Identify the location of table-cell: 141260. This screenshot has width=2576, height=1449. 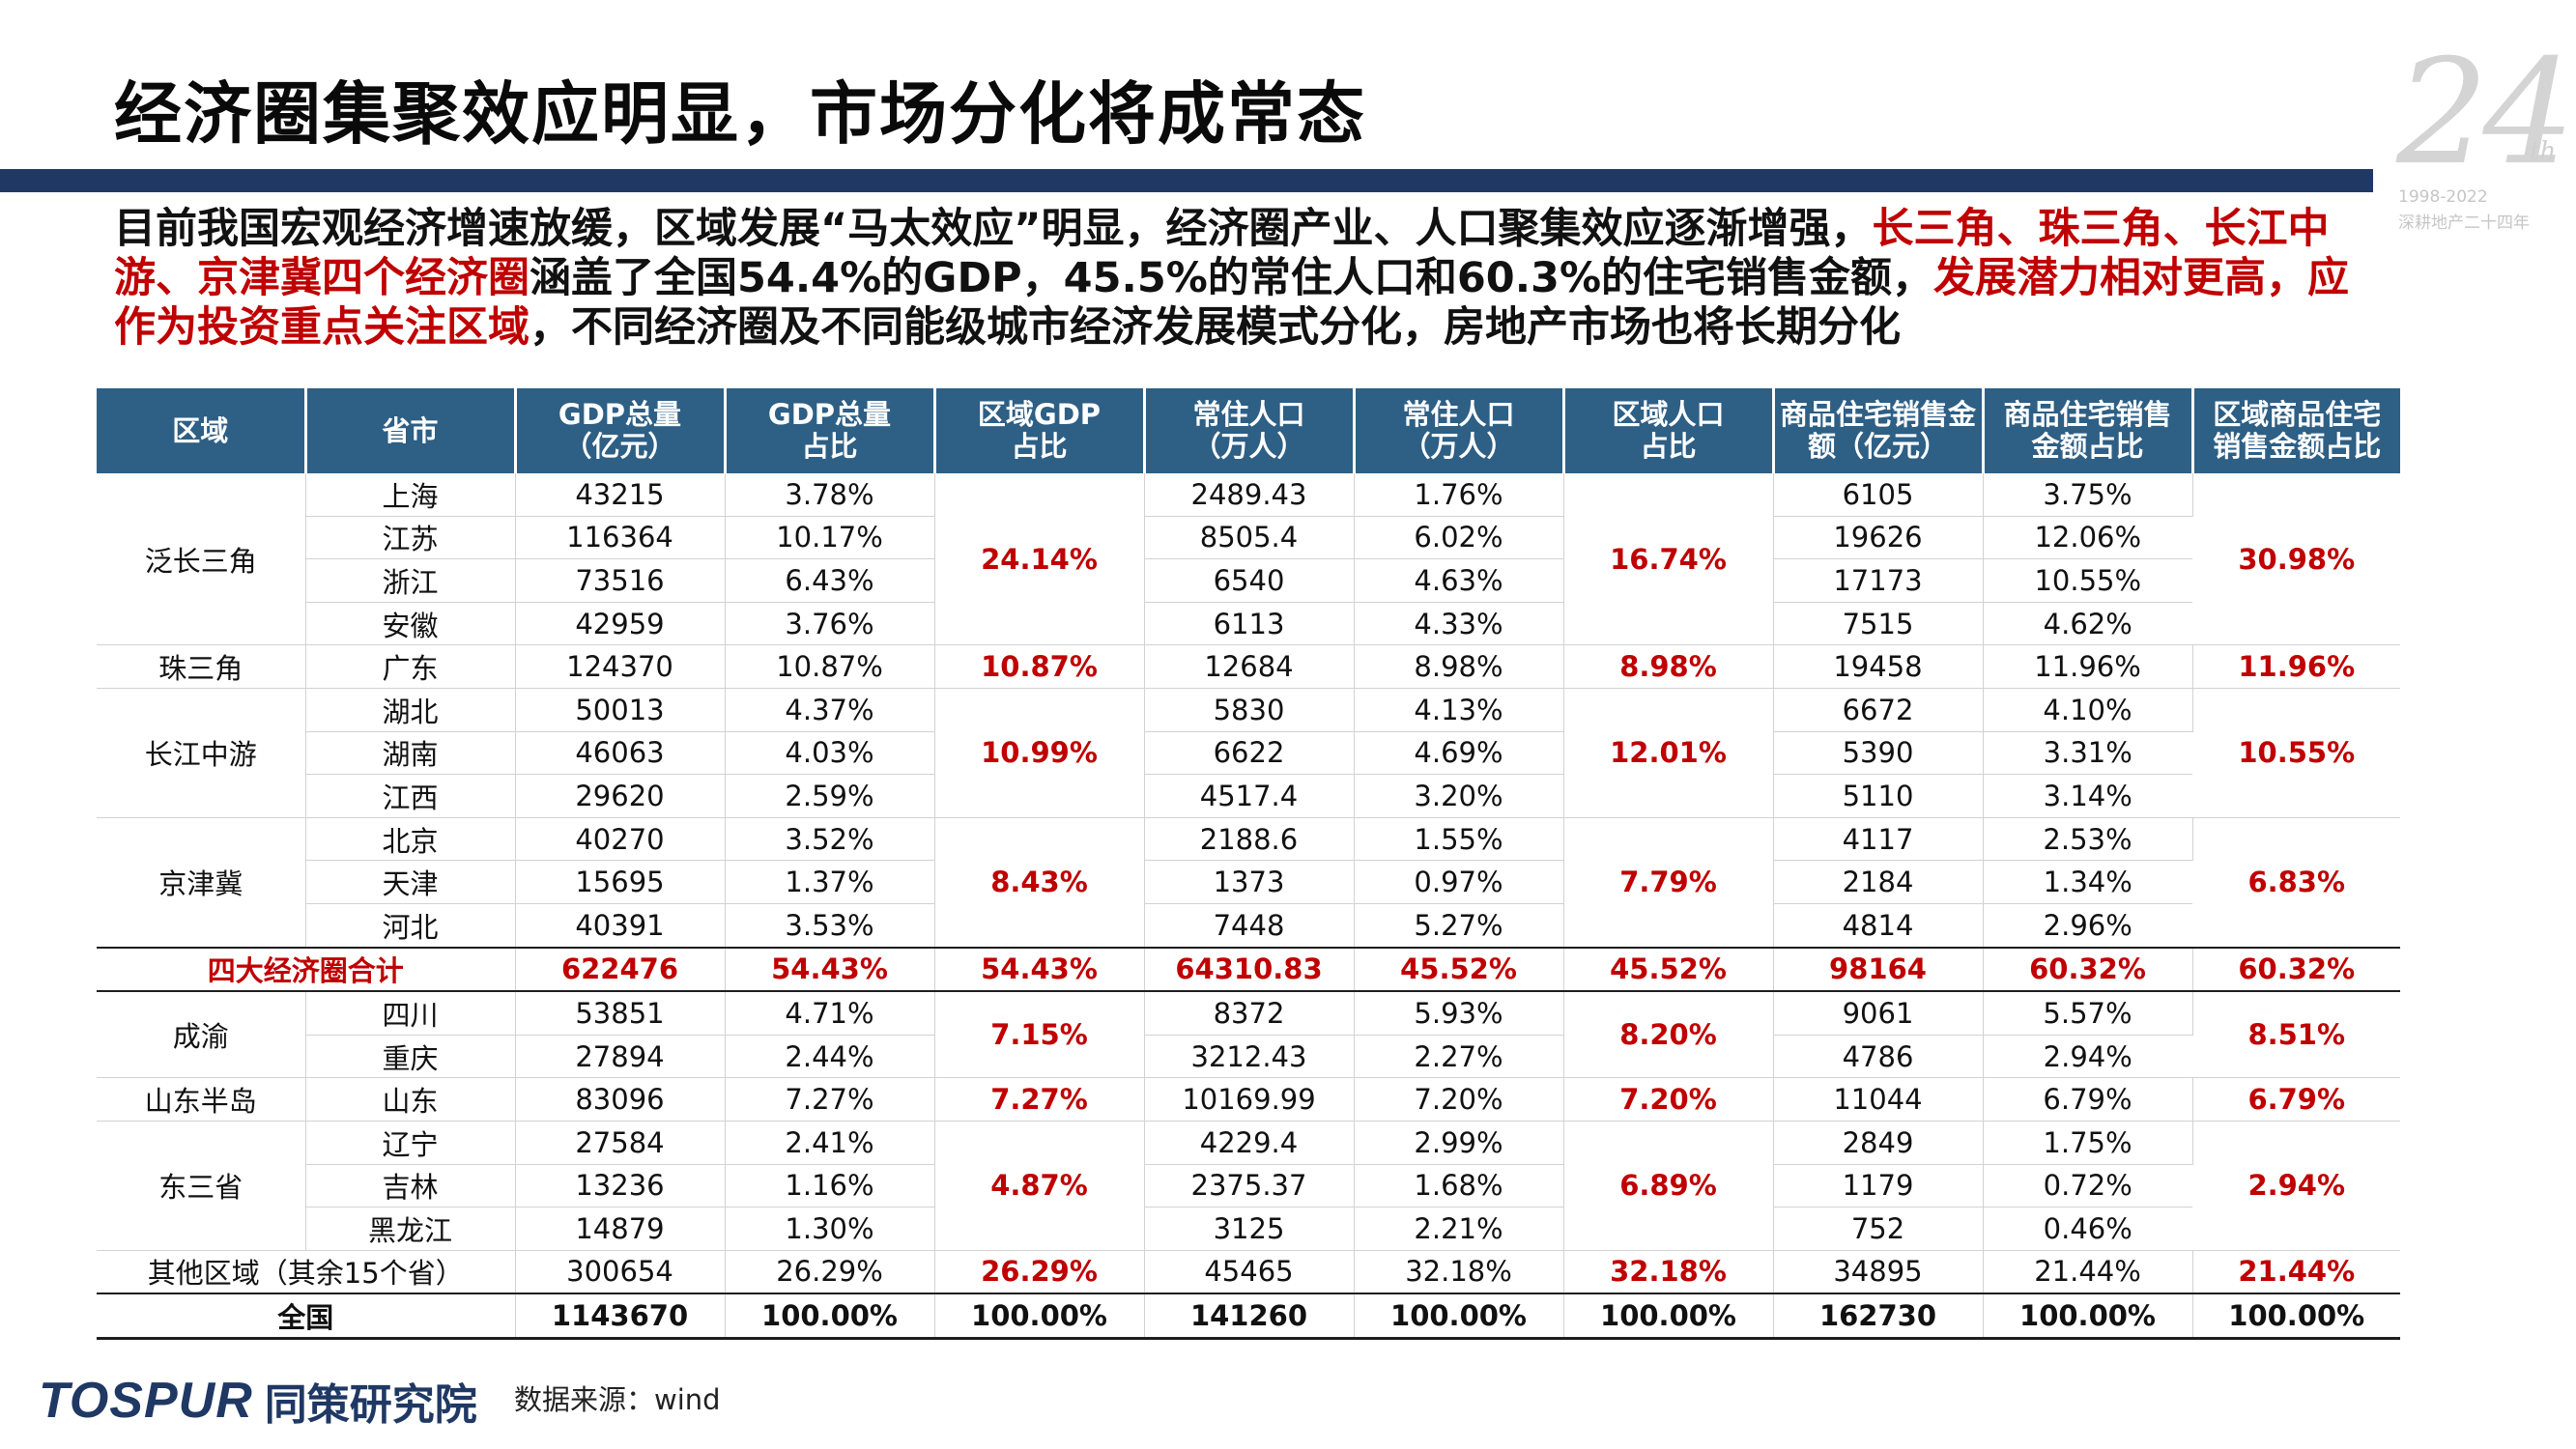
(1250, 1316).